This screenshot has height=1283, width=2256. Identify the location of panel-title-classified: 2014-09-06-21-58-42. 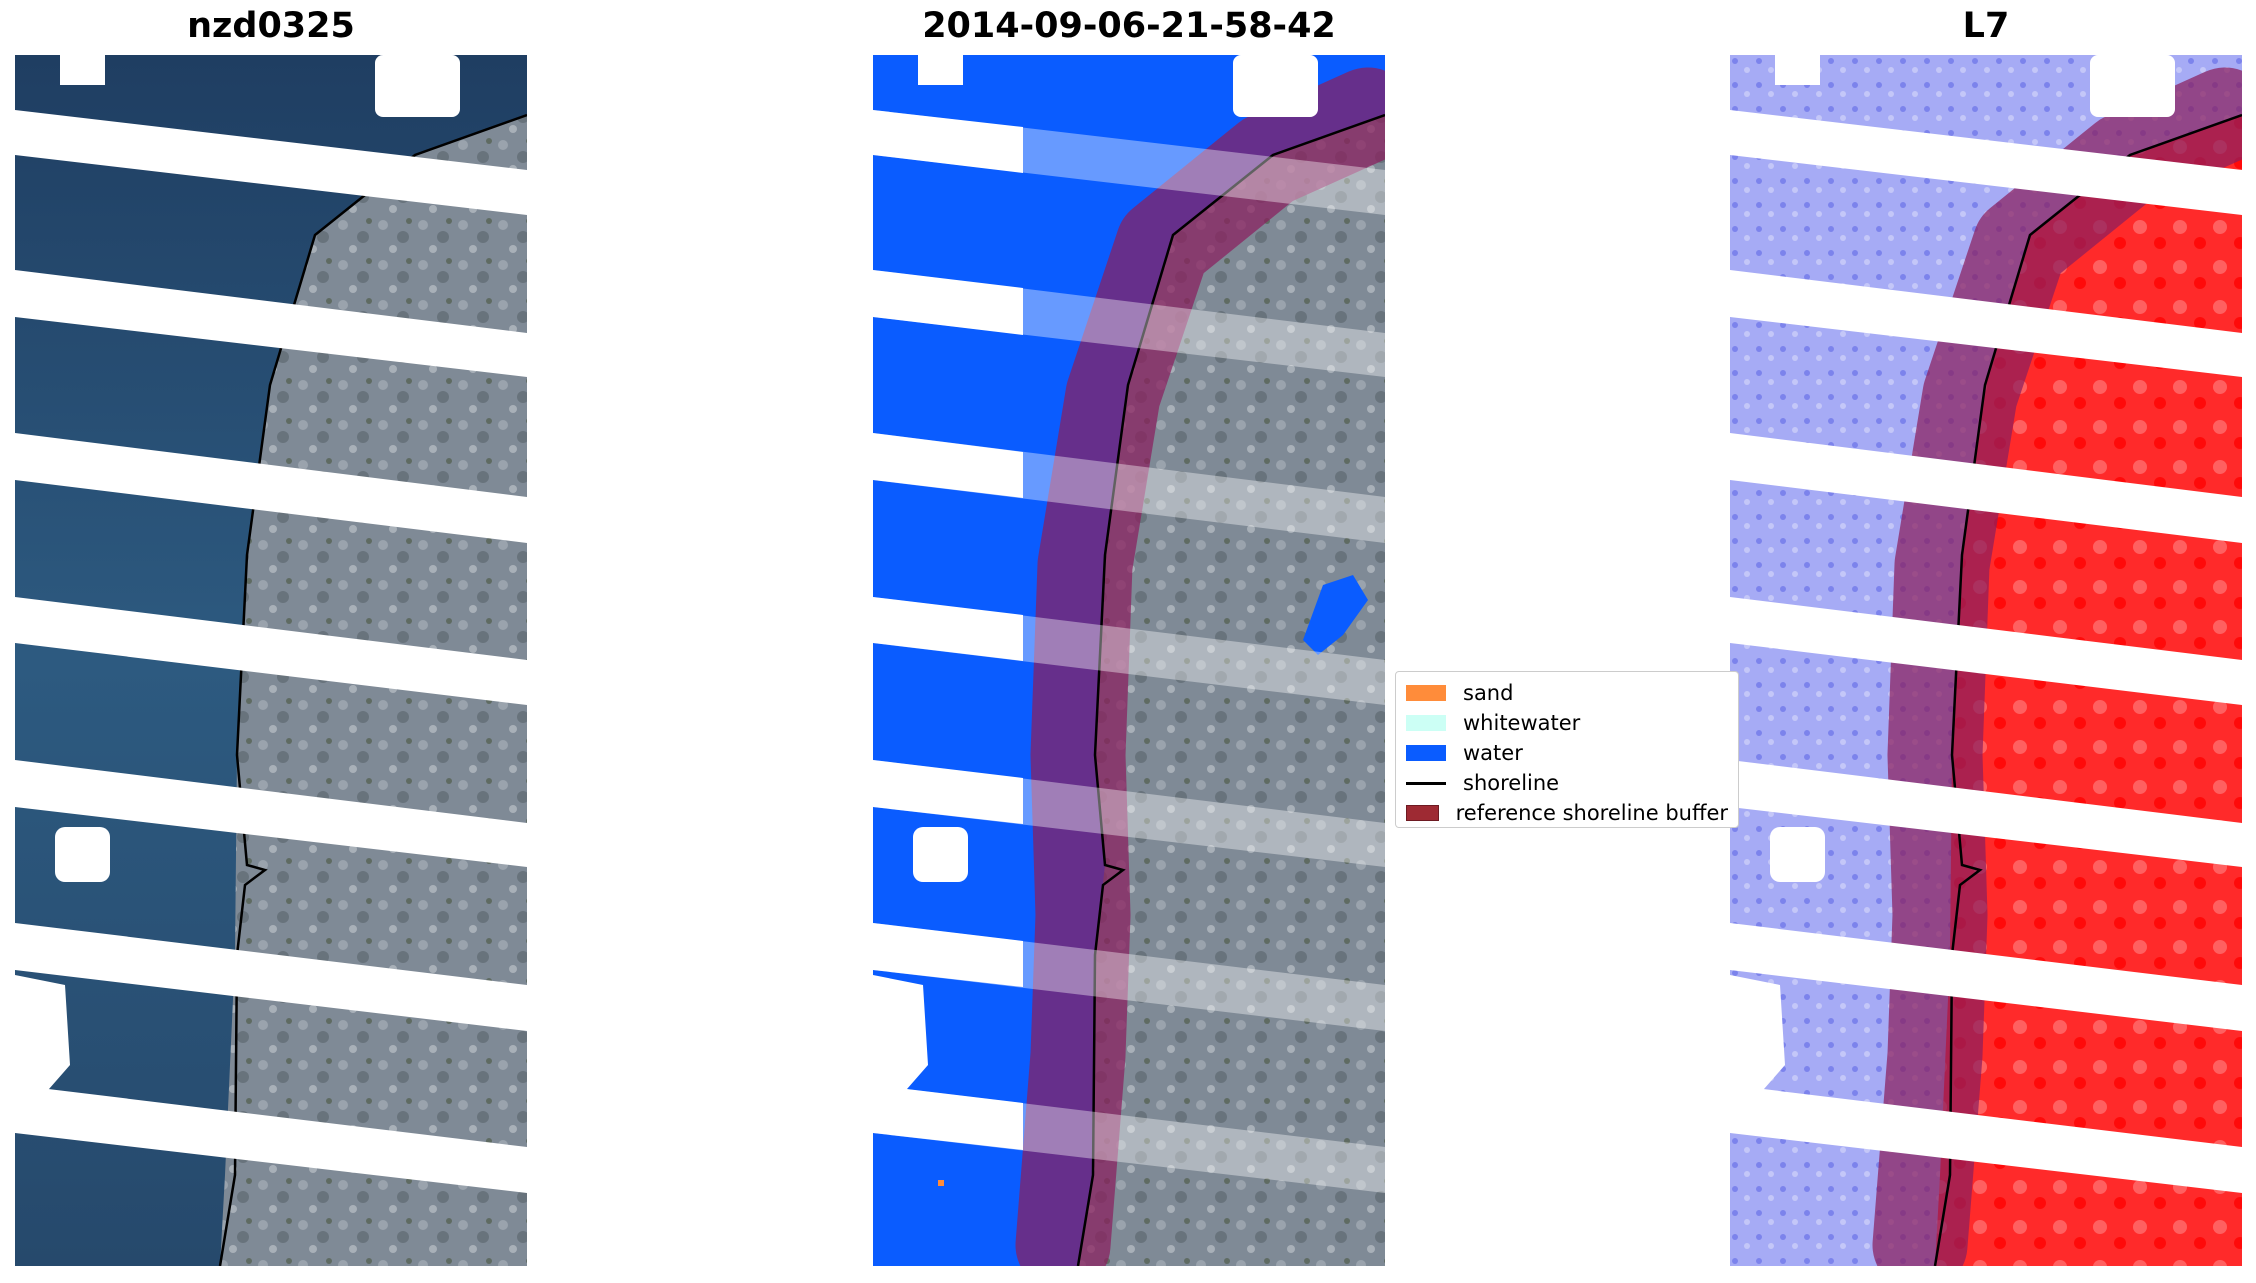
(1129, 26).